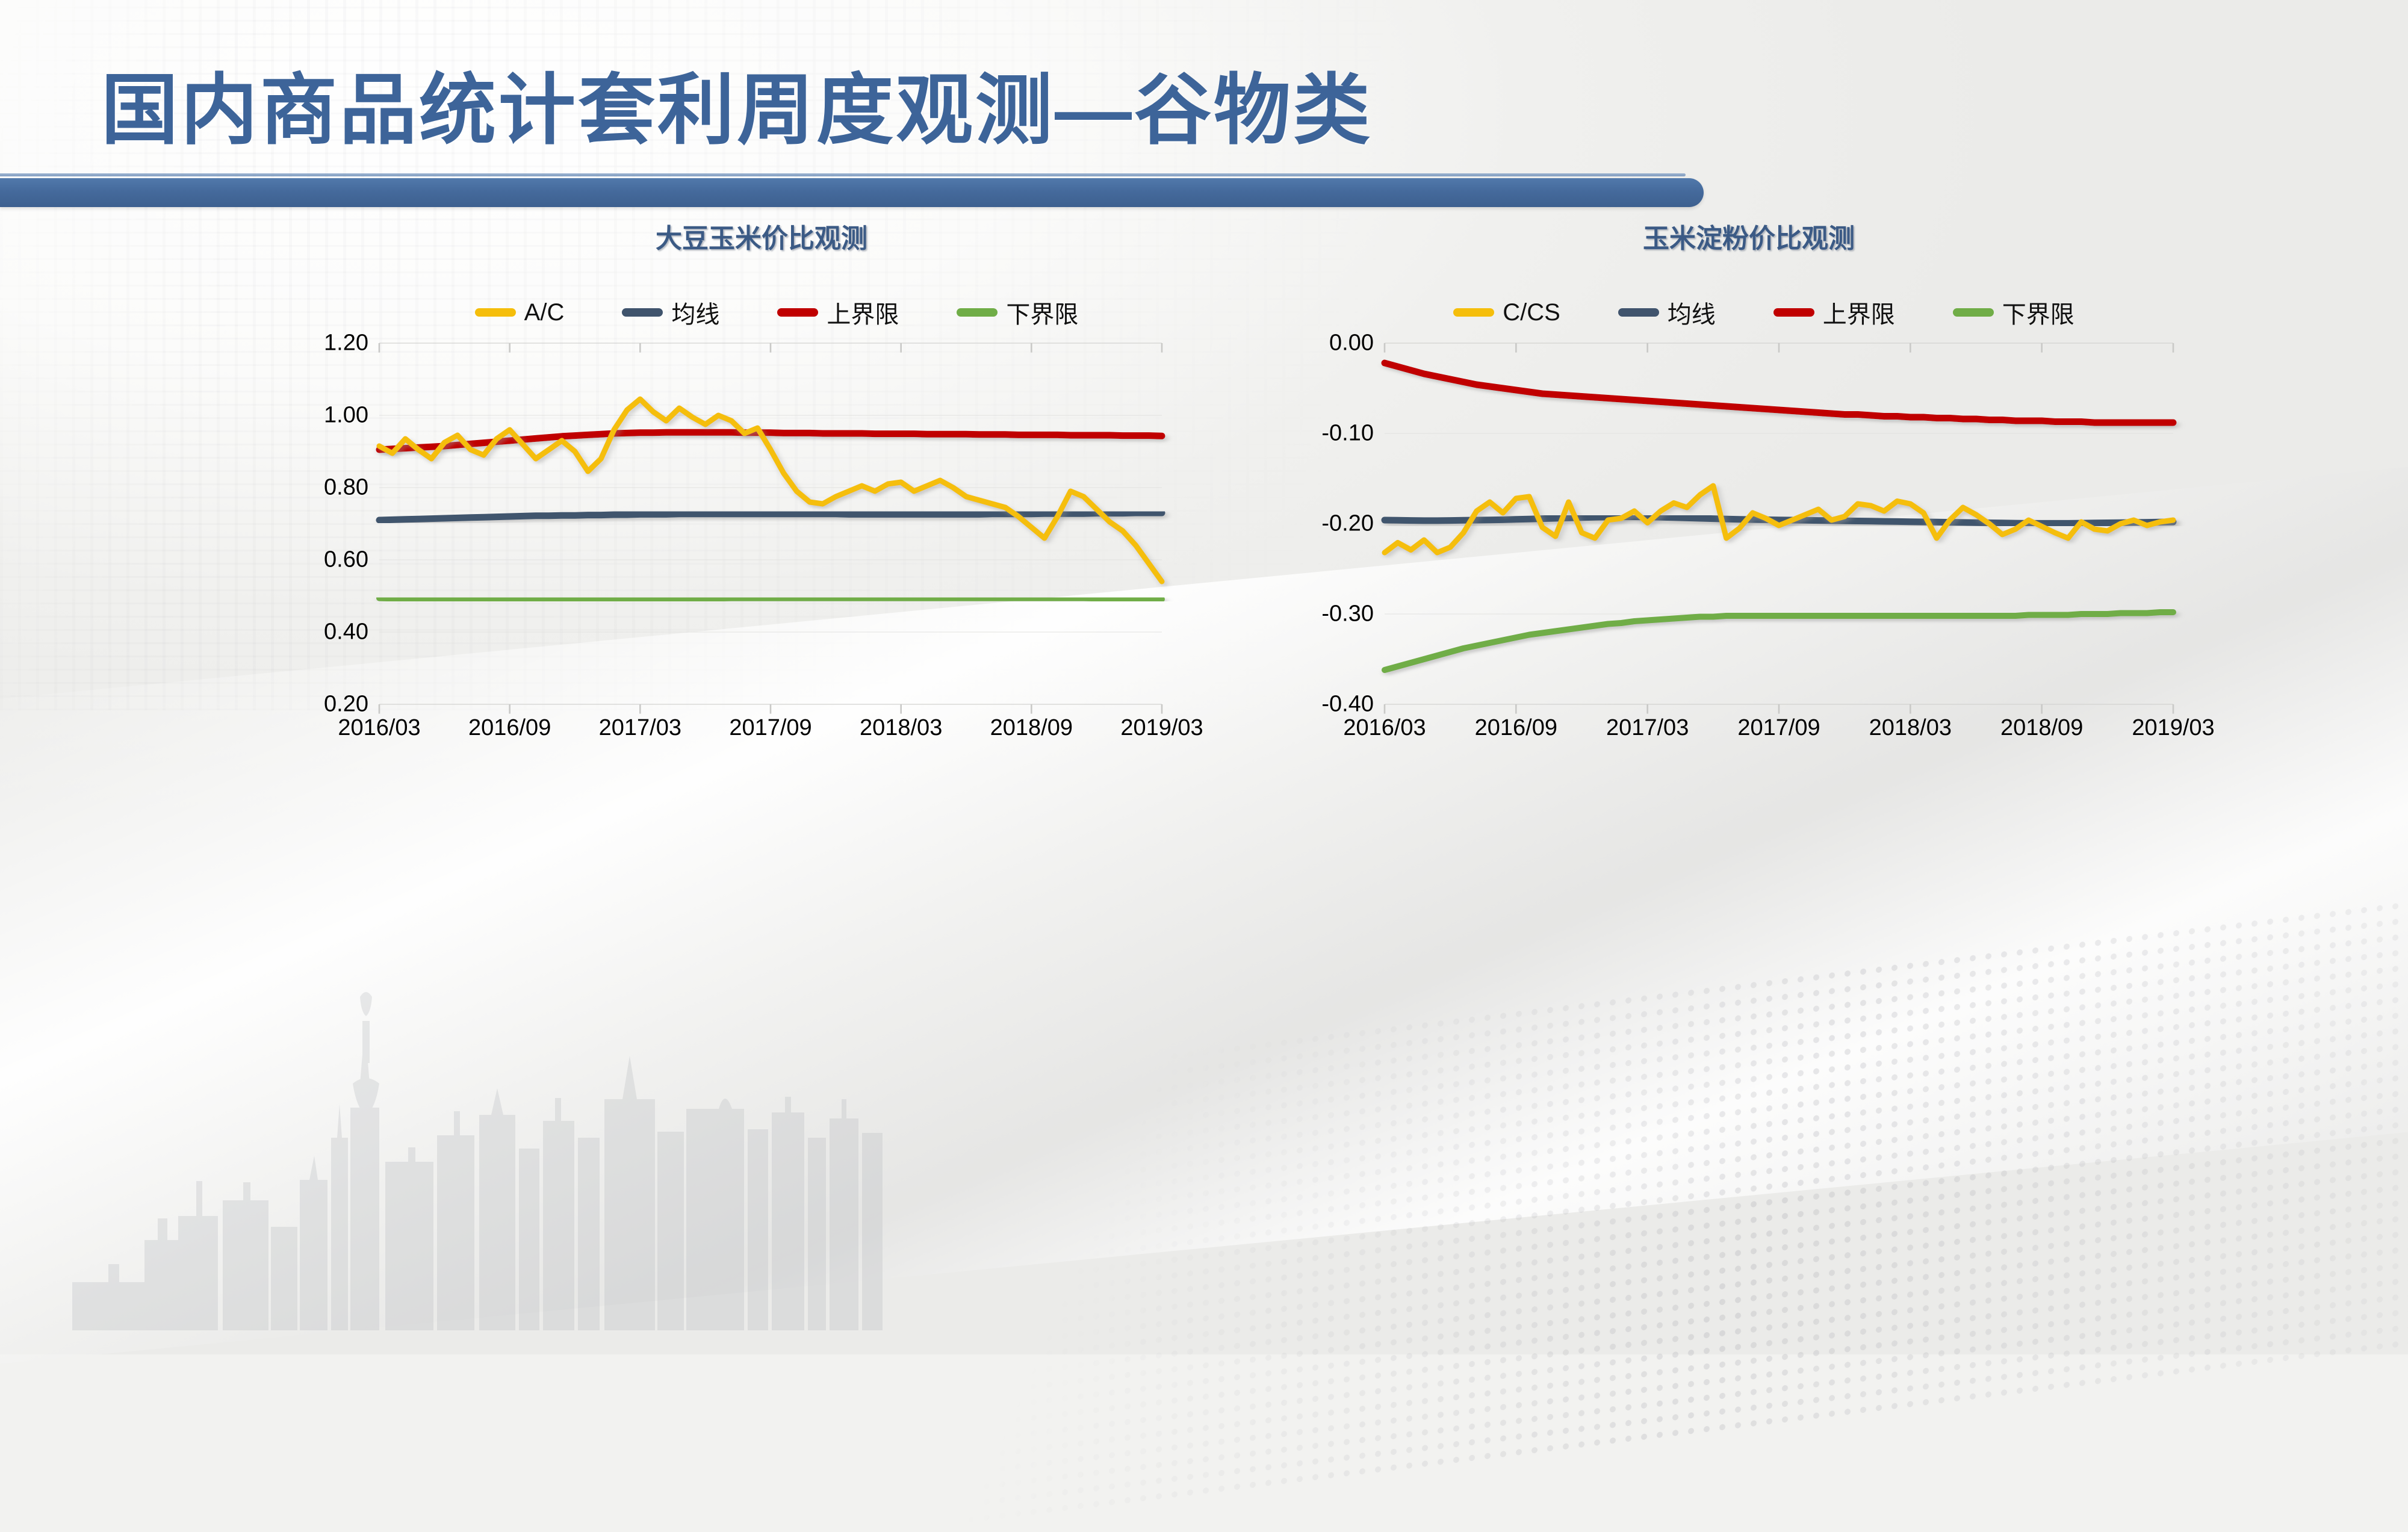 The image size is (2408, 1532). I want to click on legend-label-ratio: A/C, so click(544, 312).